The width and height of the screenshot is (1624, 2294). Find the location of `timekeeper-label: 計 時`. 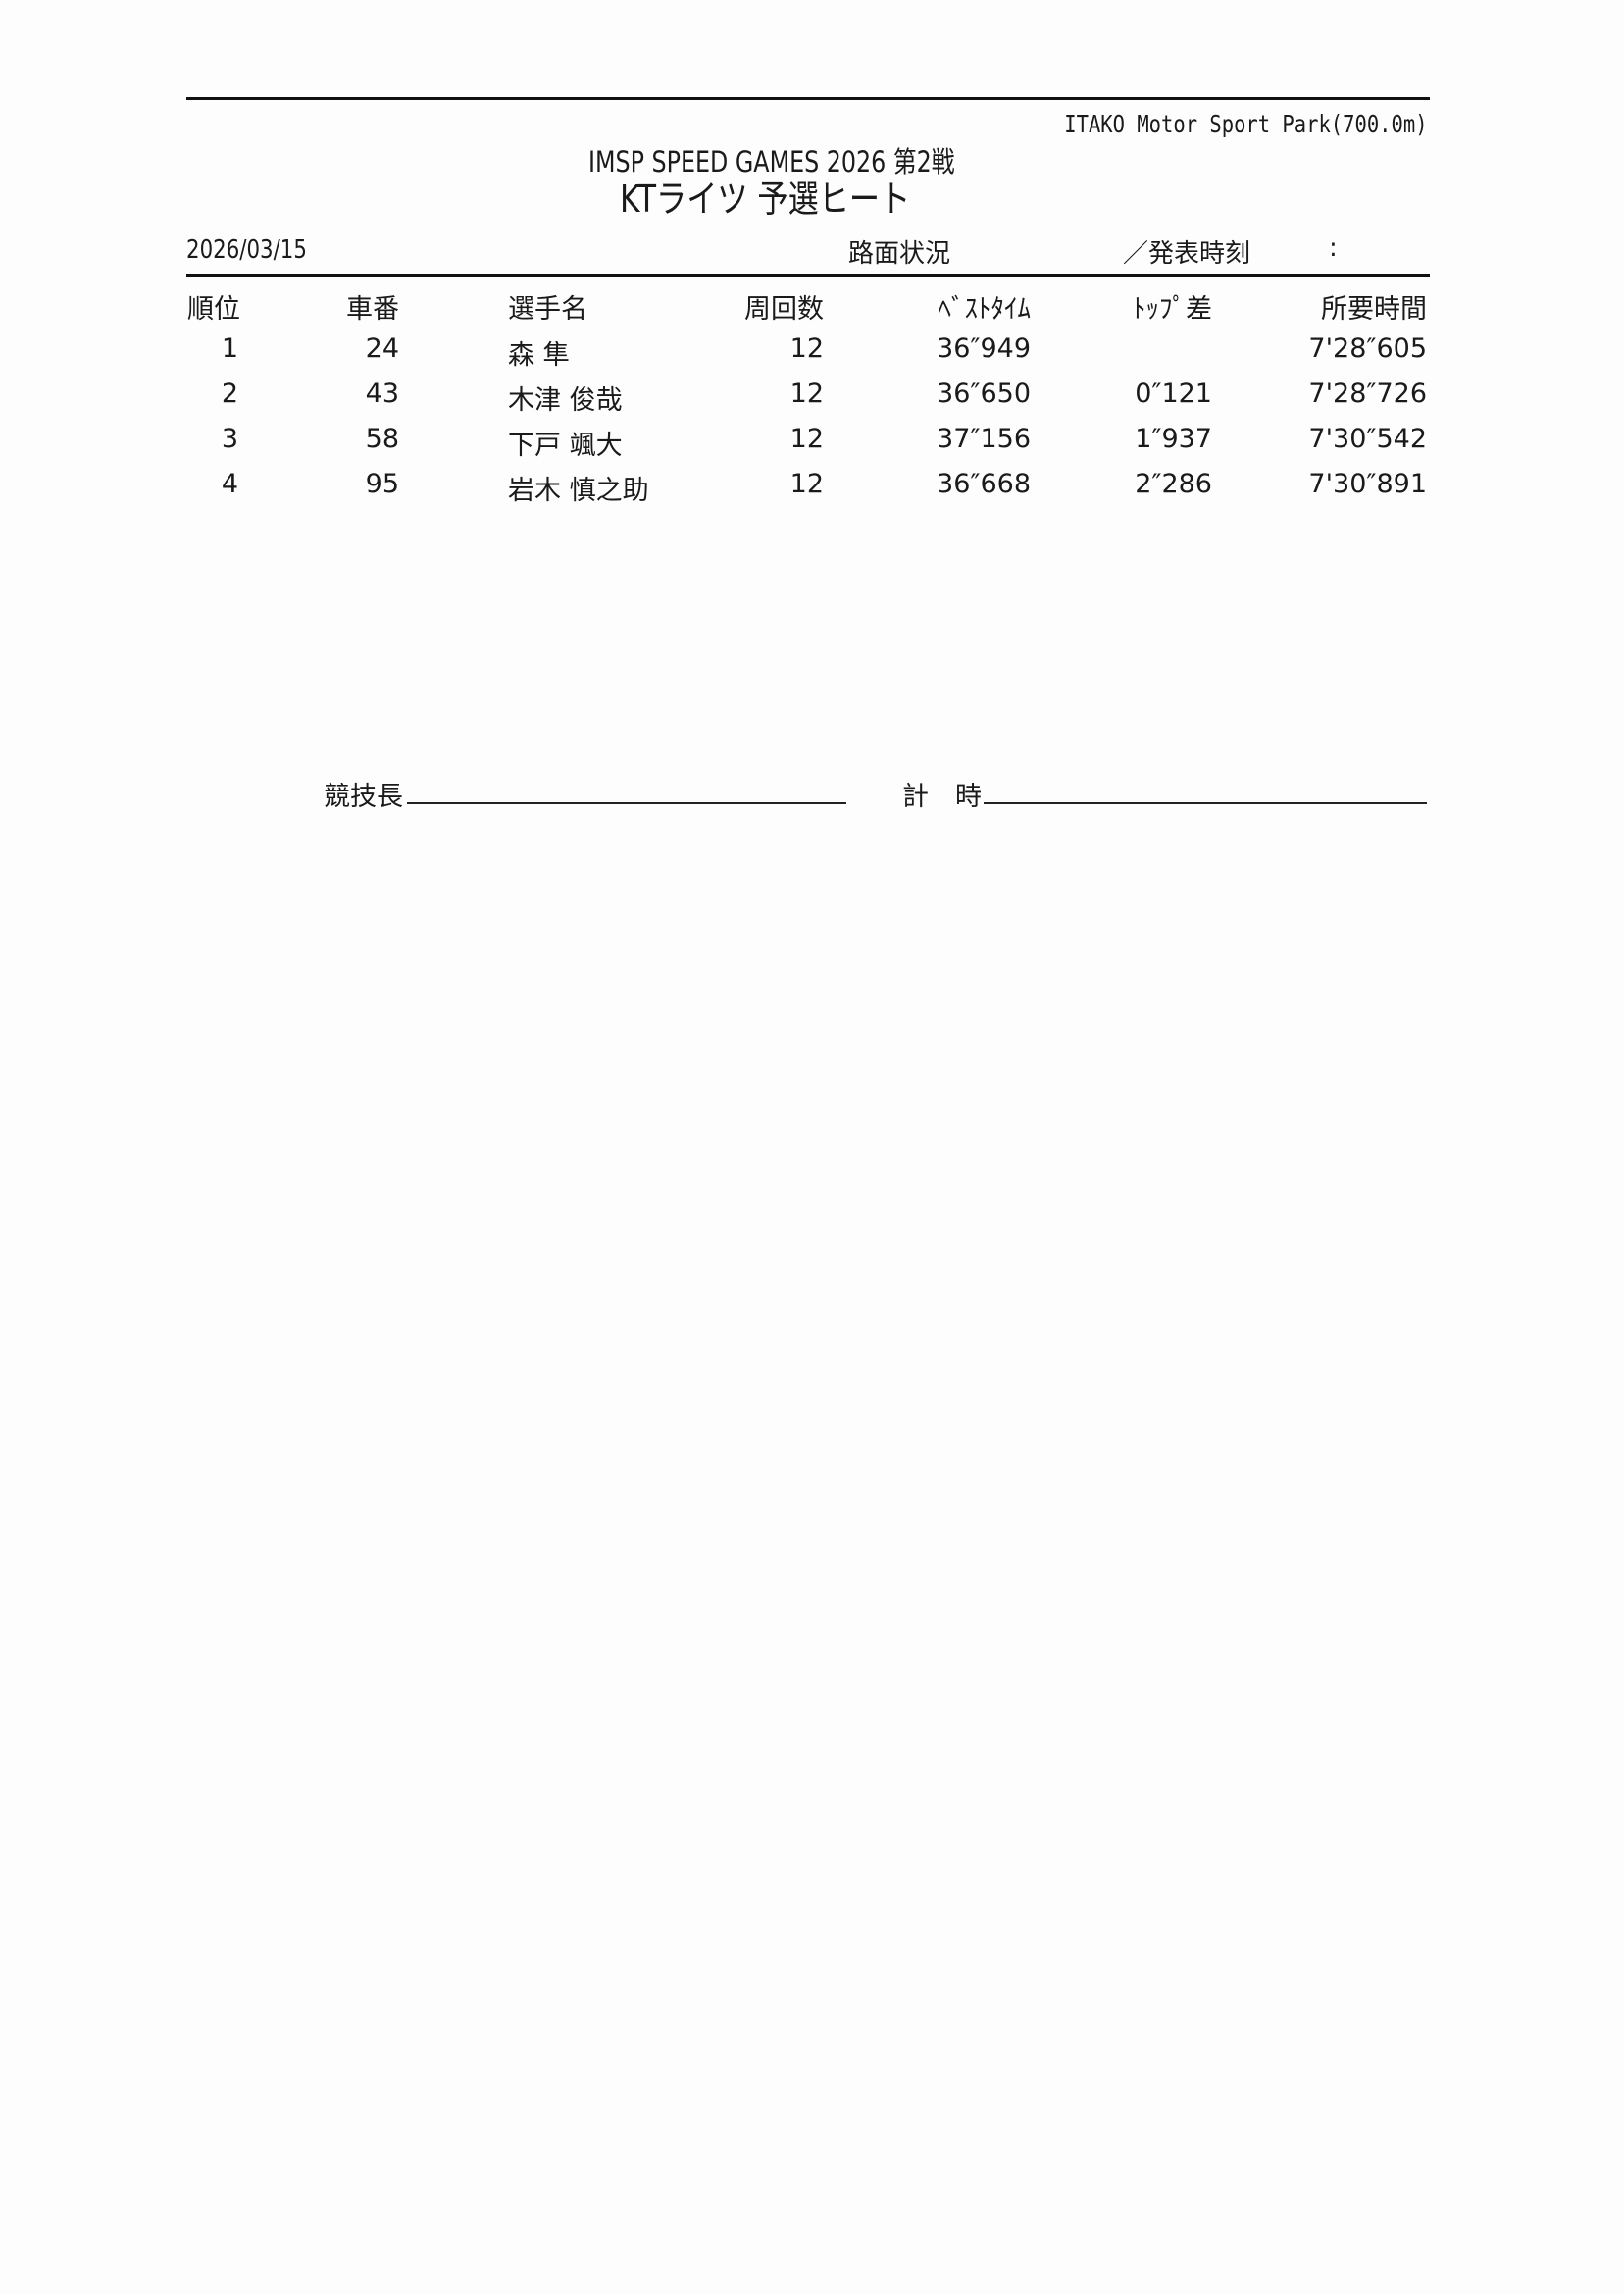

timekeeper-label: 計 時 is located at coordinates (942, 797).